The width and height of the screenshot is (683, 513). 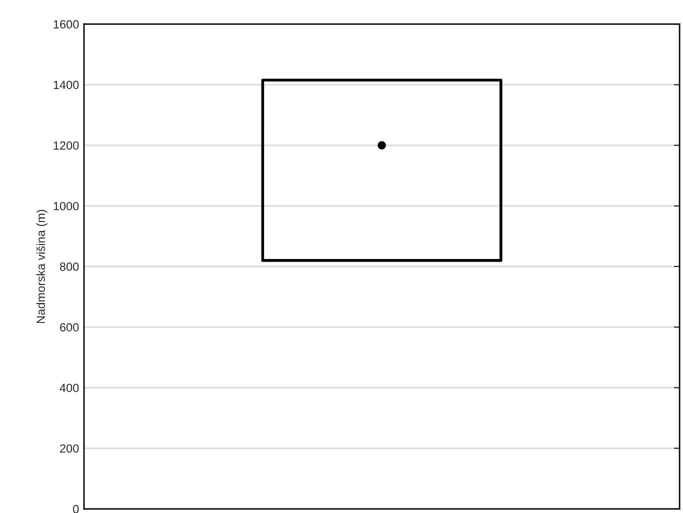 I want to click on y-tick-label: 0, so click(x=76, y=508).